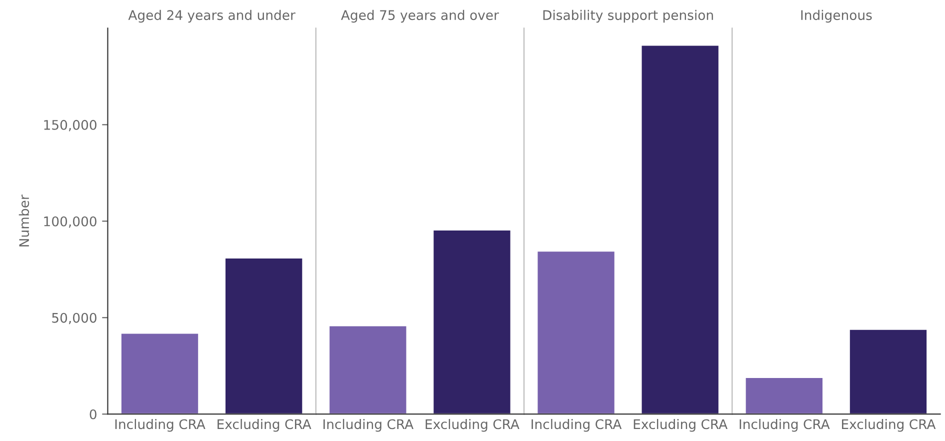 The image size is (945, 441). Describe the element at coordinates (212, 16) in the screenshot. I see `chart-title: Aged 24 years and under` at that location.